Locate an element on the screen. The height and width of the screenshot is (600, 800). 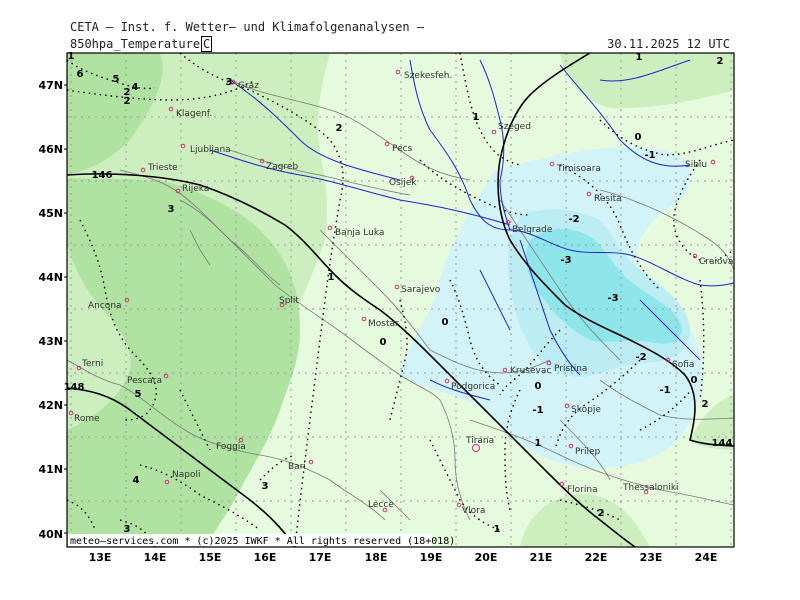
city-label: Krusevac is located at coordinates (530, 371).